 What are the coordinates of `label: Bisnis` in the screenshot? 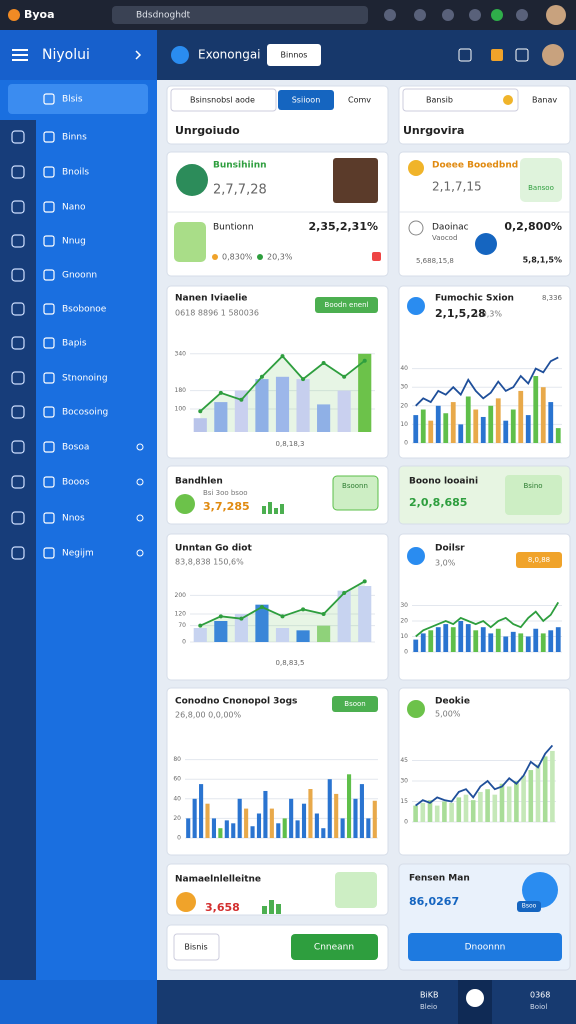 It's located at (195, 947).